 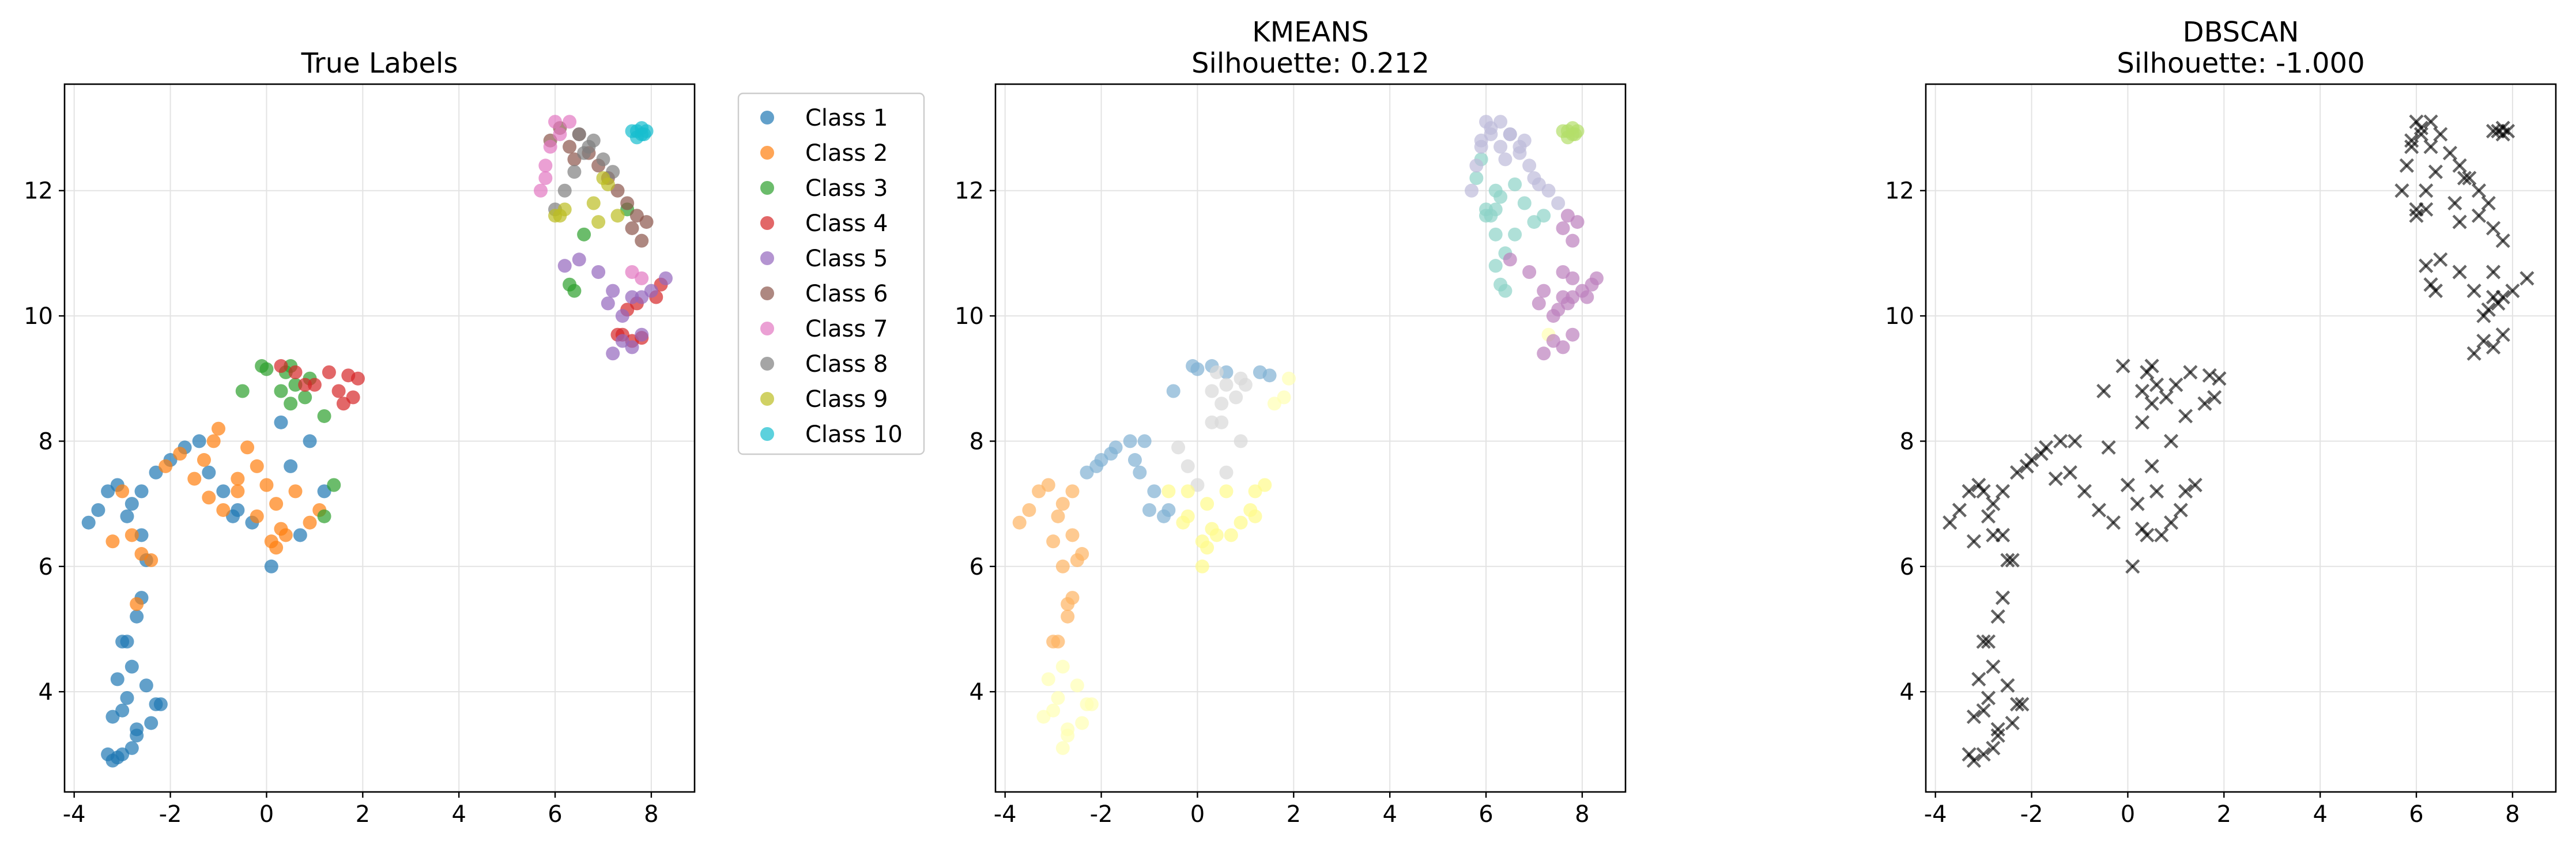 I want to click on y-tick-label: 8, so click(x=977, y=441).